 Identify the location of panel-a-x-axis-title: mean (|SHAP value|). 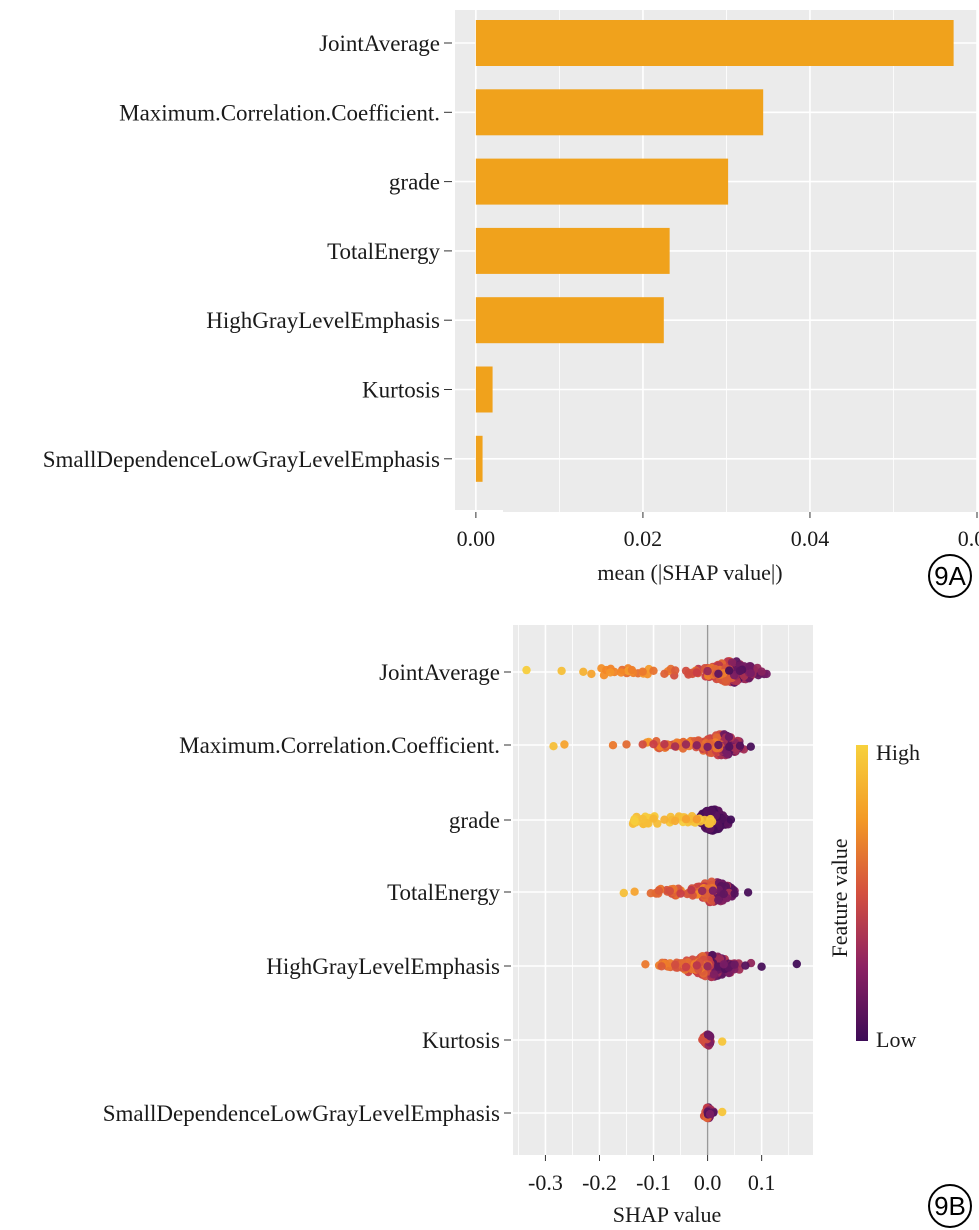
(689, 572).